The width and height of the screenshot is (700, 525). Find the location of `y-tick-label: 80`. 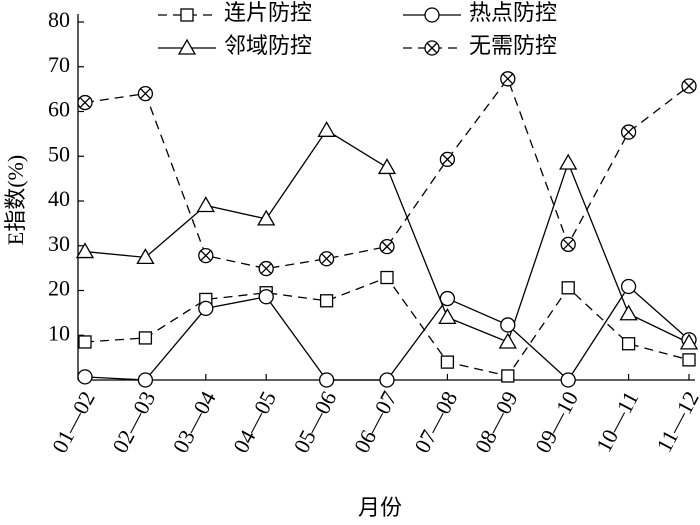

y-tick-label: 80 is located at coordinates (59, 19).